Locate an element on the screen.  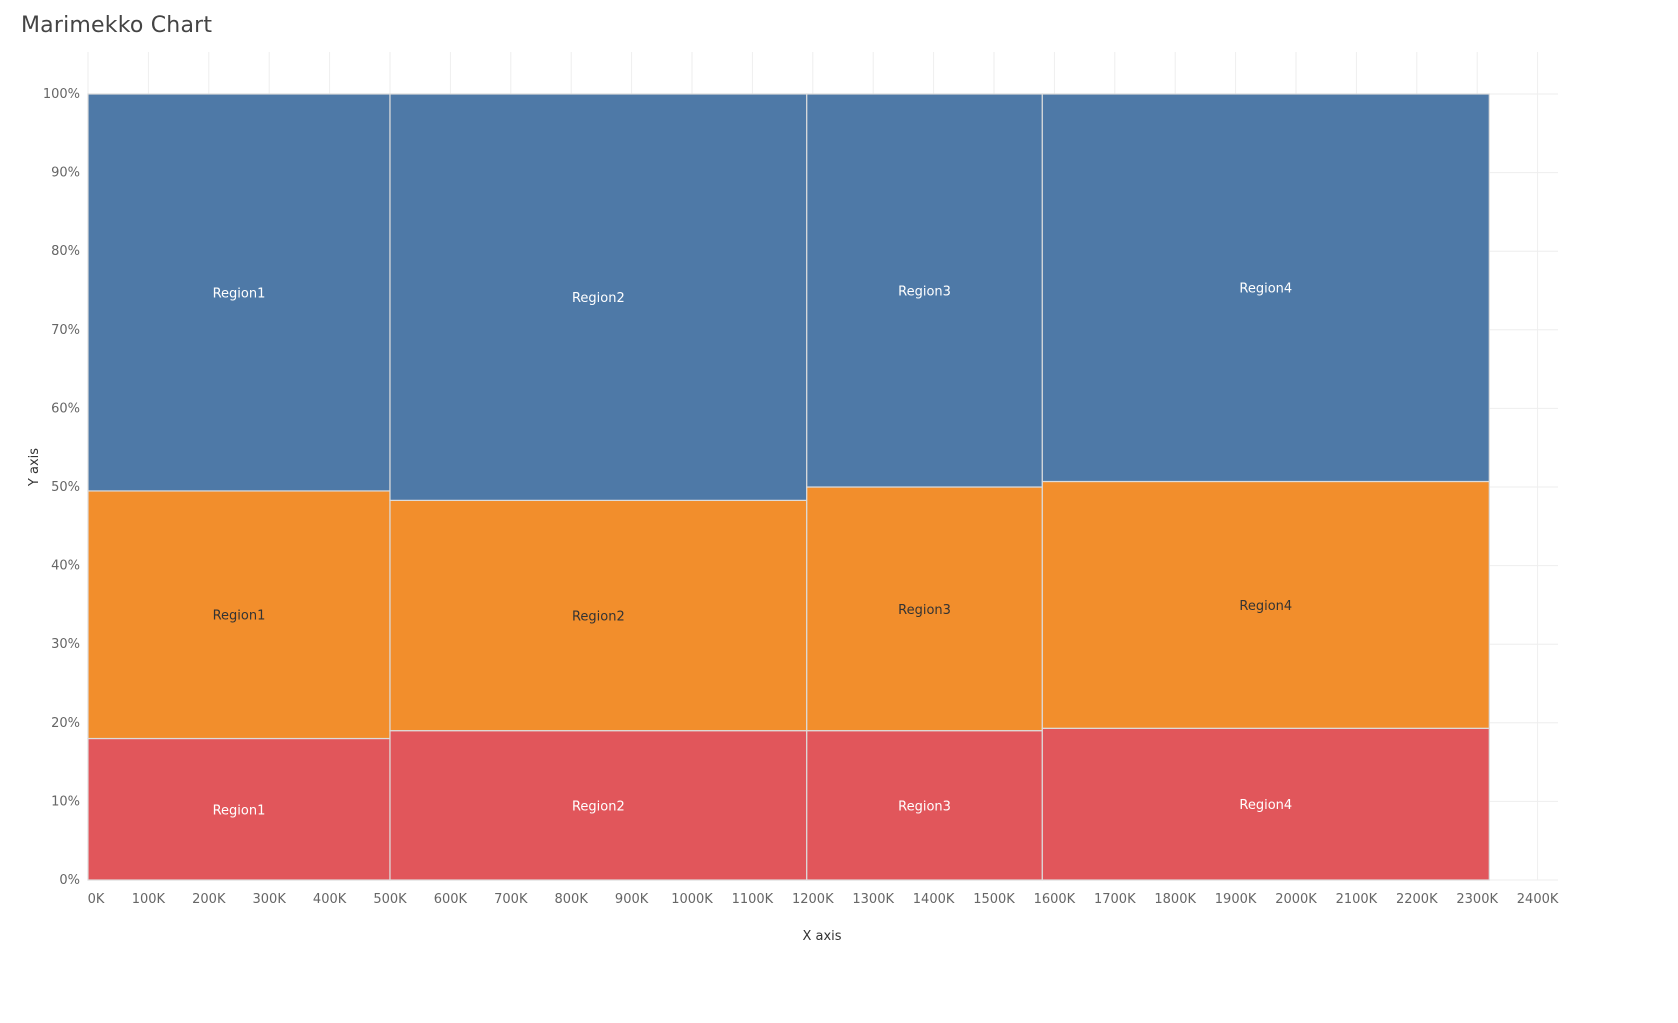
segment-top-region4 is located at coordinates (1265, 288).